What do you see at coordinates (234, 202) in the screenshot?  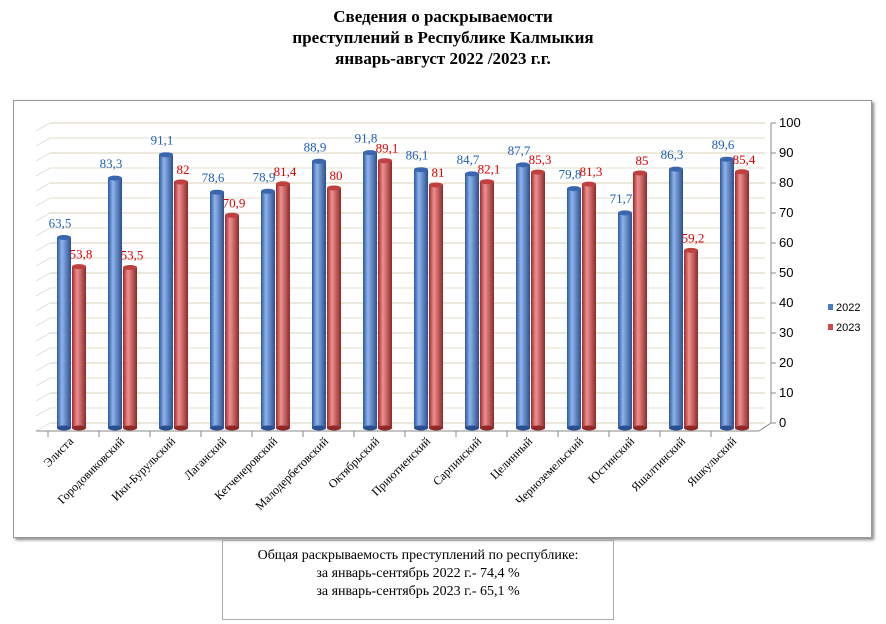 I see `data-label-2023: 70,9` at bounding box center [234, 202].